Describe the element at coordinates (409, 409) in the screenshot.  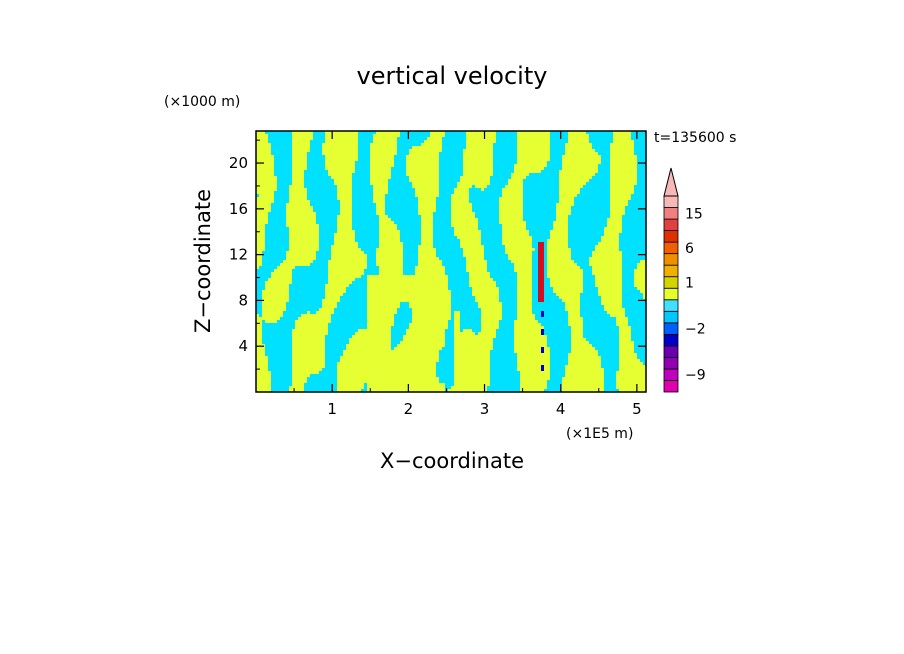
I see `x-tick-label: 2` at that location.